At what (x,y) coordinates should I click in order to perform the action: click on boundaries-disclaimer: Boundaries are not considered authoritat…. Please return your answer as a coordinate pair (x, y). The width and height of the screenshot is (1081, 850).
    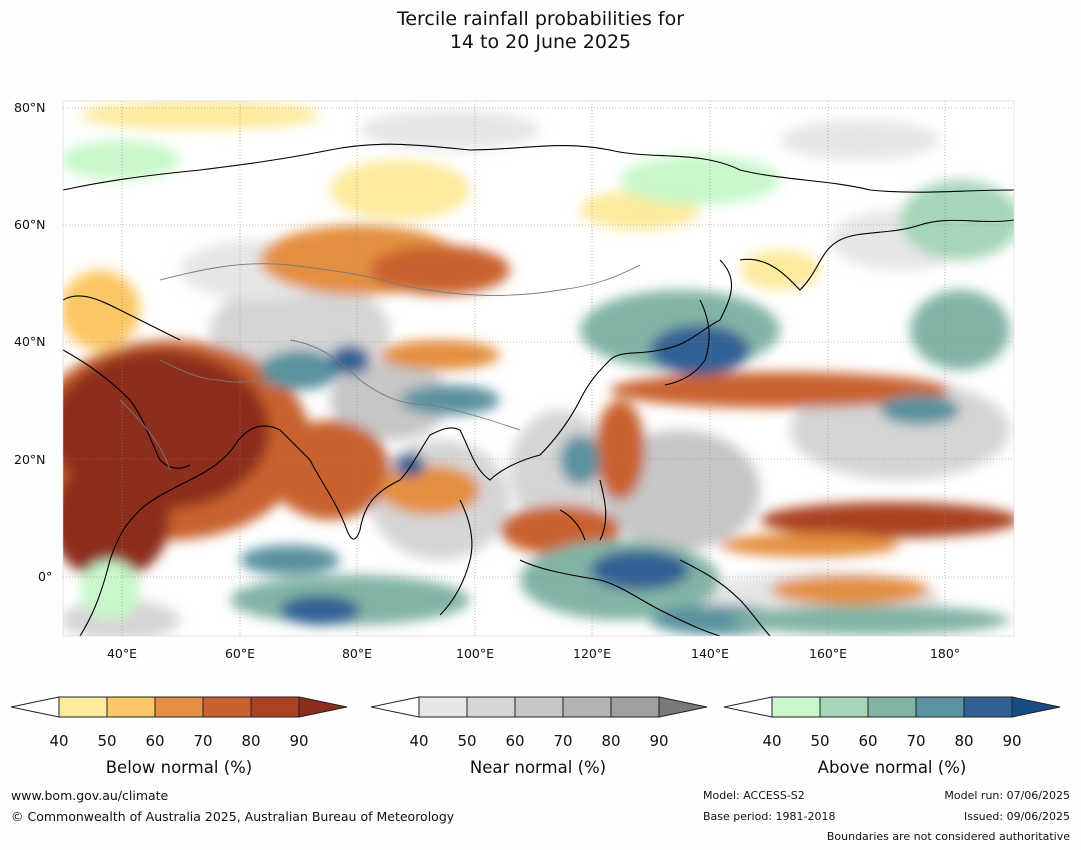
    Looking at the image, I should click on (948, 836).